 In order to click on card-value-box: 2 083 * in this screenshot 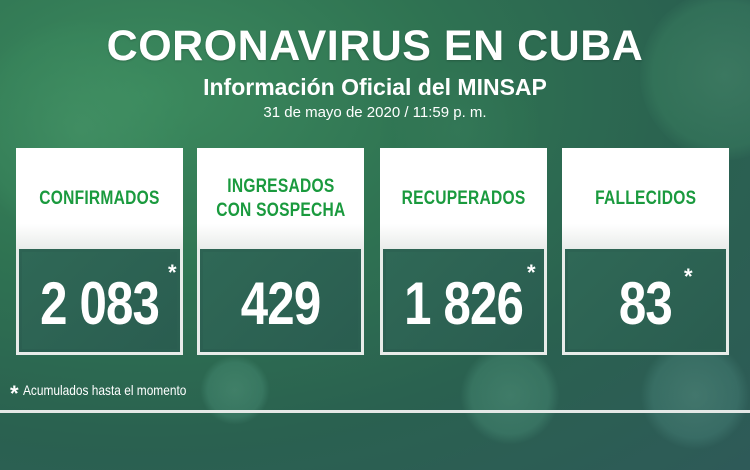, I will do `click(99, 302)`.